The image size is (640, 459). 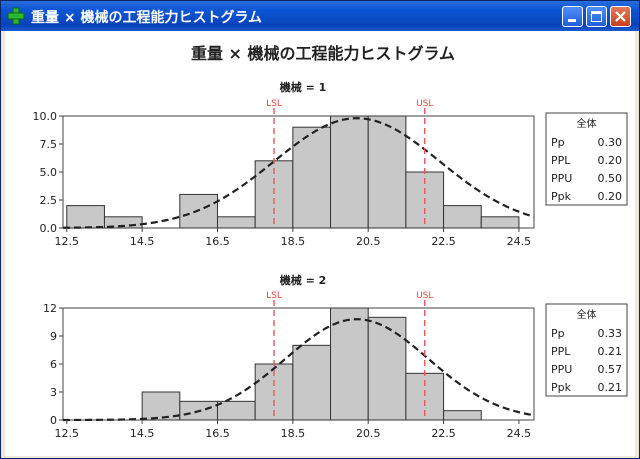 I want to click on title-bar: 重量 × 機械の工程能力ヒストグラム, so click(x=320, y=16).